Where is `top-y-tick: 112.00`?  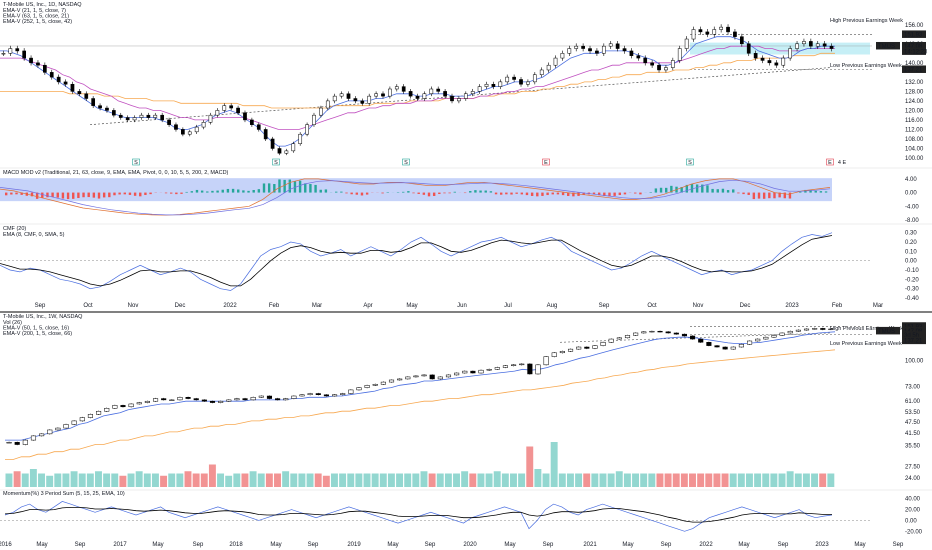
top-y-tick: 112.00 is located at coordinates (914, 130).